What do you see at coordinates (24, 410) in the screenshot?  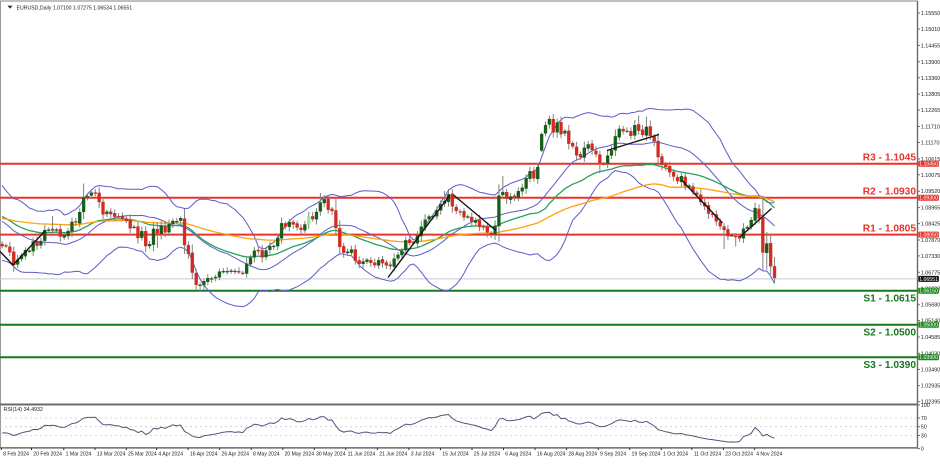 I see `svg-text: RSI(14) 34.4932` at bounding box center [24, 410].